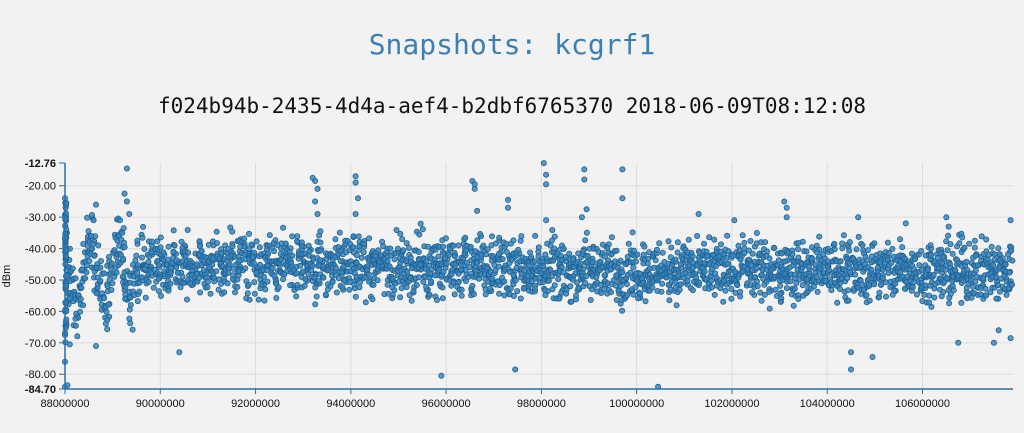 The image size is (1024, 433). I want to click on x-tick-label: 106000000, so click(922, 404).